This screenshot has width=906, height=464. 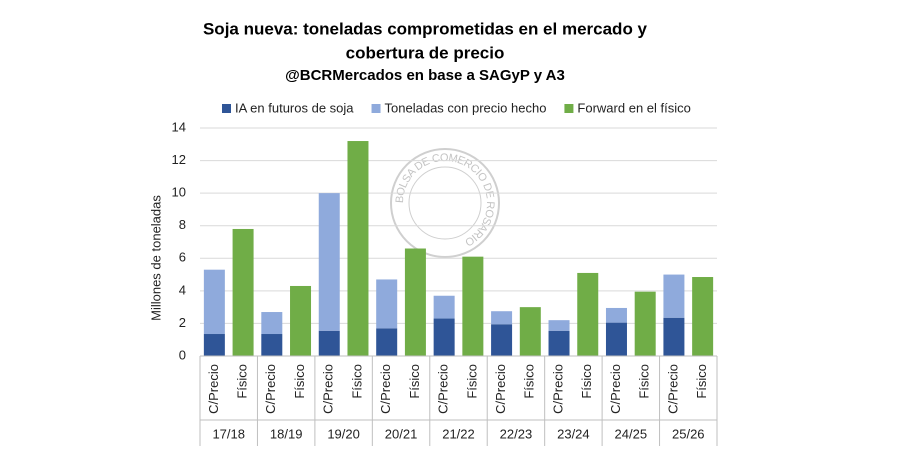 What do you see at coordinates (458, 433) in the screenshot?
I see `group-label: 21/22` at bounding box center [458, 433].